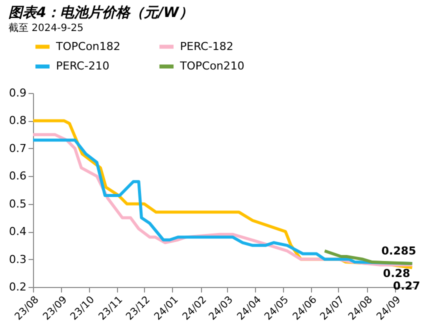 The height and width of the screenshot is (328, 434). What do you see at coordinates (17, 93) in the screenshot?
I see `y-tick-label: 0.9` at bounding box center [17, 93].